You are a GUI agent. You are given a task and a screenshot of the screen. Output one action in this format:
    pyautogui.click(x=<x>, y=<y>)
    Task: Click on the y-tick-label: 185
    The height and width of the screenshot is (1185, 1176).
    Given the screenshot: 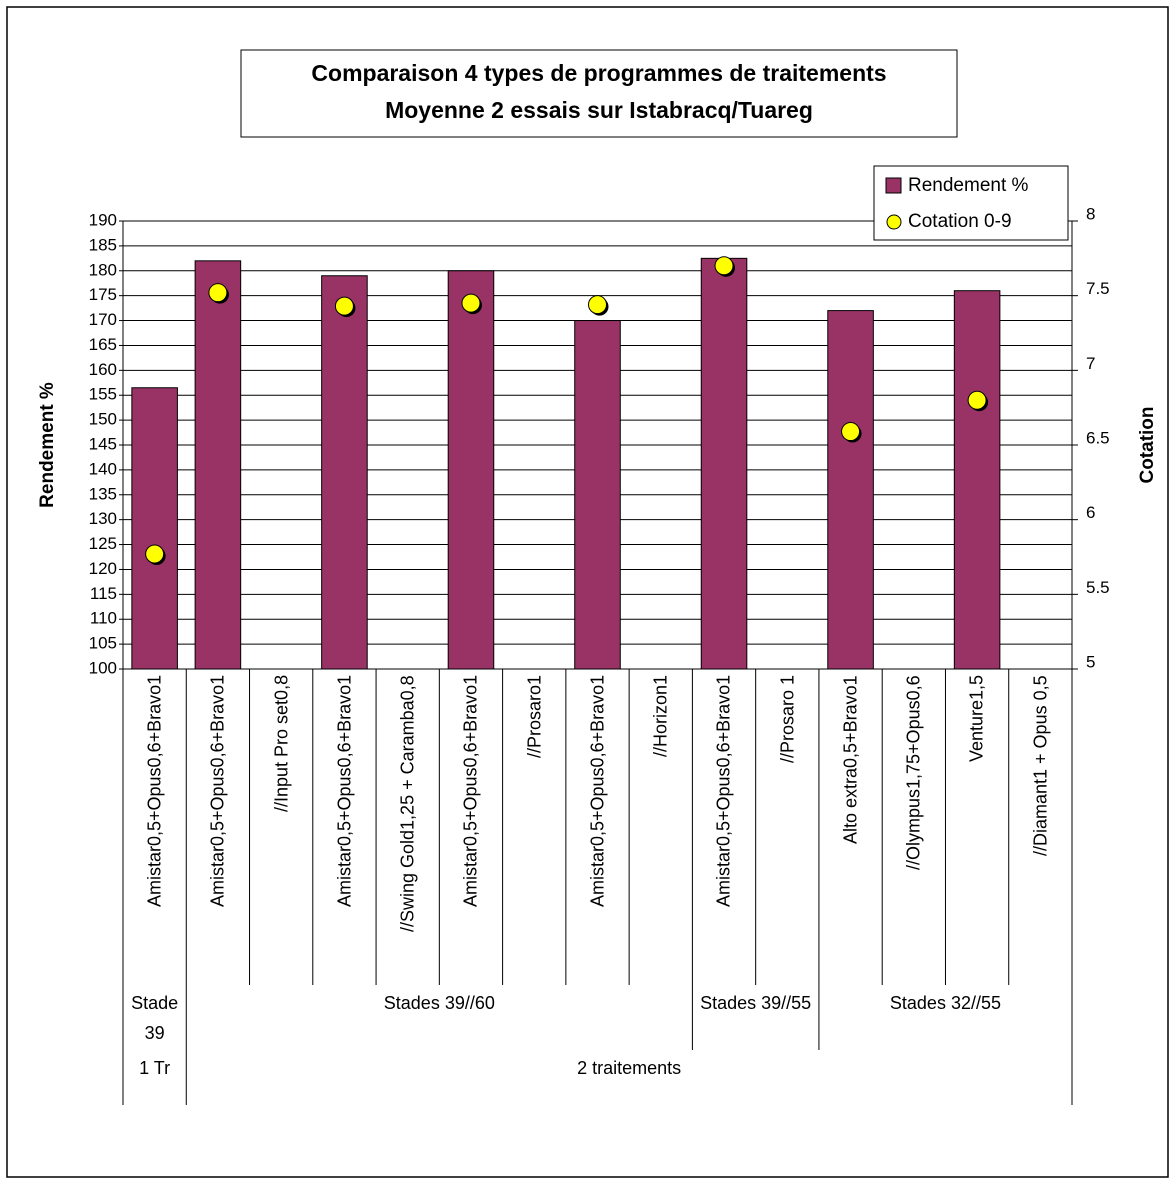 What is the action you would take?
    pyautogui.click(x=103, y=244)
    